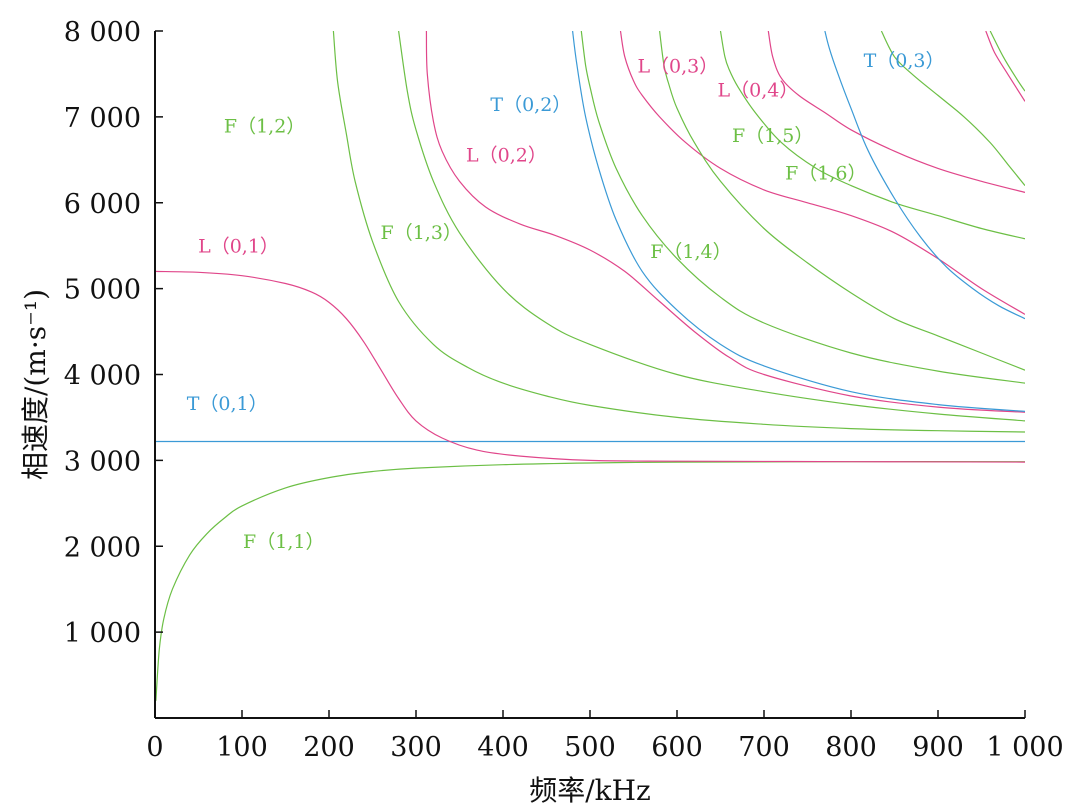  I want to click on x-tick-label: 500, so click(590, 747).